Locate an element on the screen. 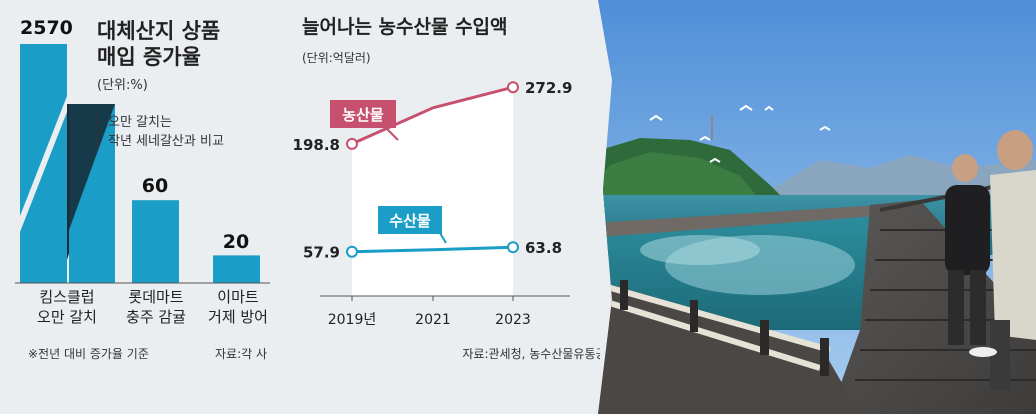 The width and height of the screenshot is (1036, 414). line-chart-unit: (단위:억달러) is located at coordinates (336, 58).